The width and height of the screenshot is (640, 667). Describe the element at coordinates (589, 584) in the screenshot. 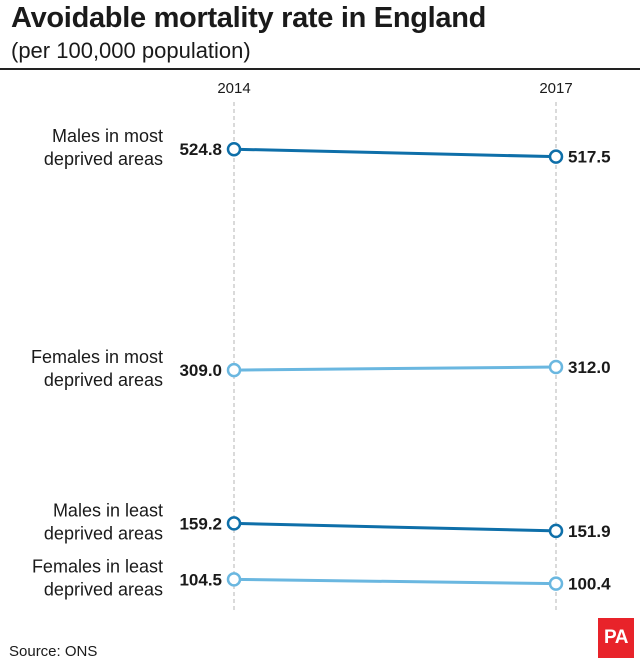

I see `value-label-3-end: 100.4` at that location.